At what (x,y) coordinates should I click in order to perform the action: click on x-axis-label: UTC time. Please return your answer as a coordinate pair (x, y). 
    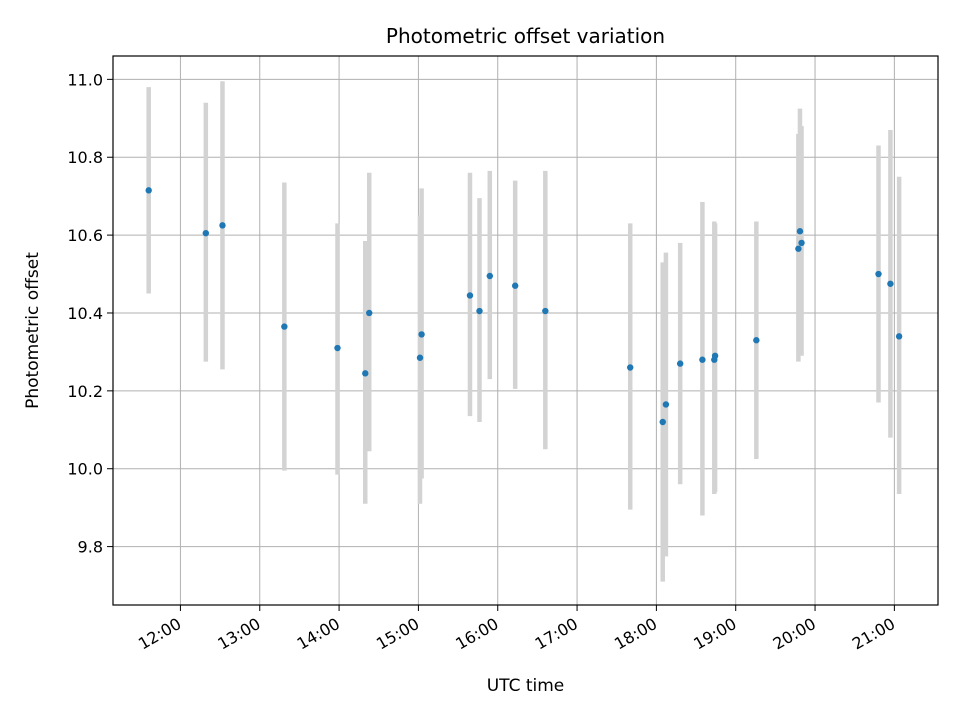
    Looking at the image, I should click on (526, 686).